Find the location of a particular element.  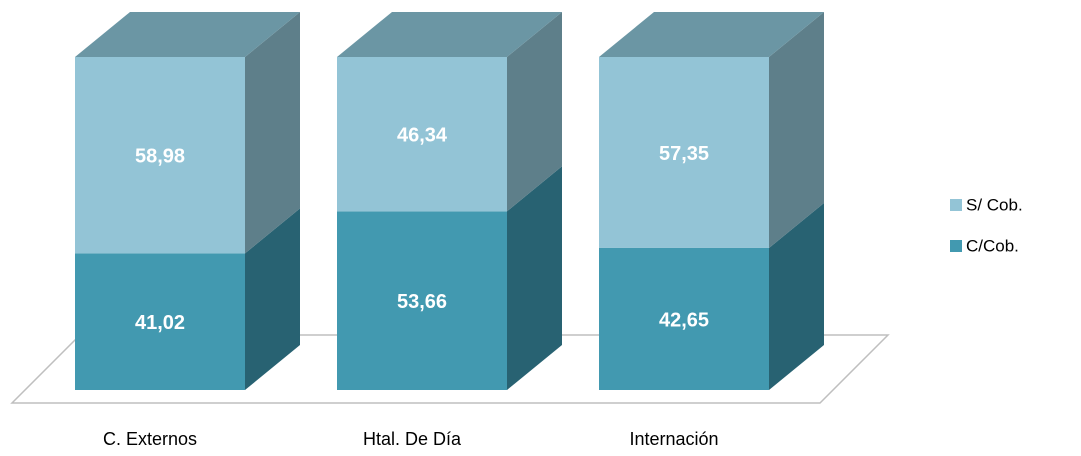

data-label: 42,65 is located at coordinates (684, 320).